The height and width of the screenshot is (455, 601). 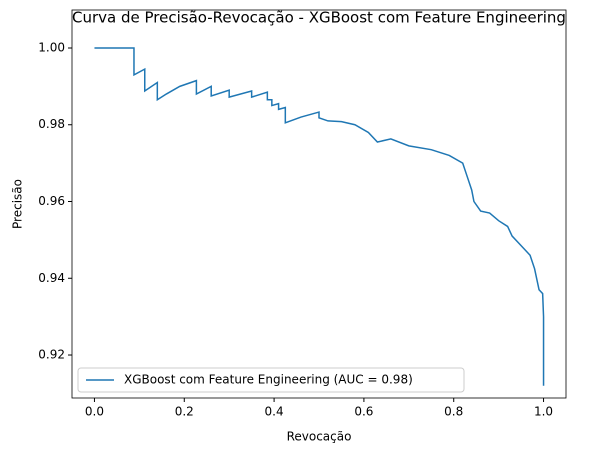 I want to click on x-tick-label: 0.0, so click(x=94, y=412).